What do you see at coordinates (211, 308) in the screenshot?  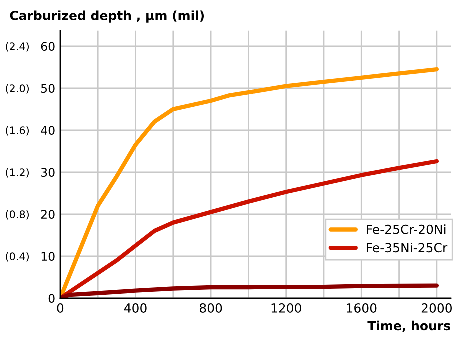 I see `x-tick-label: 800` at bounding box center [211, 308].